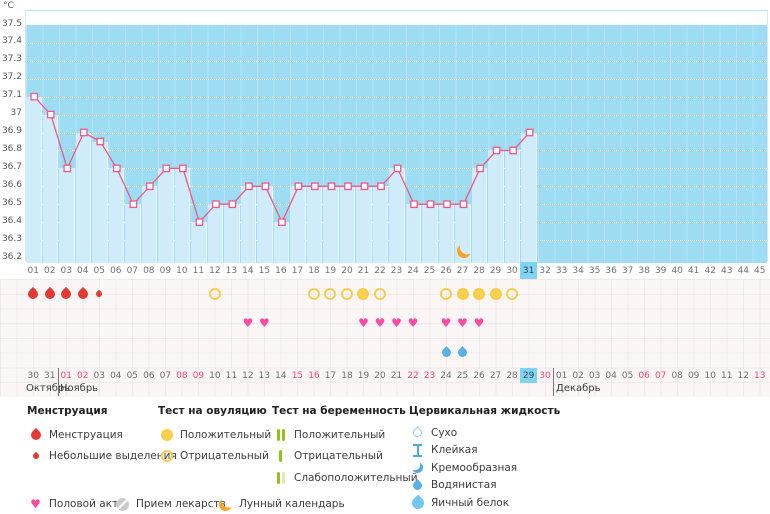 Image resolution: width=770 pixels, height=514 pixels. I want to click on calendar-date-cell: 24, so click(446, 375).